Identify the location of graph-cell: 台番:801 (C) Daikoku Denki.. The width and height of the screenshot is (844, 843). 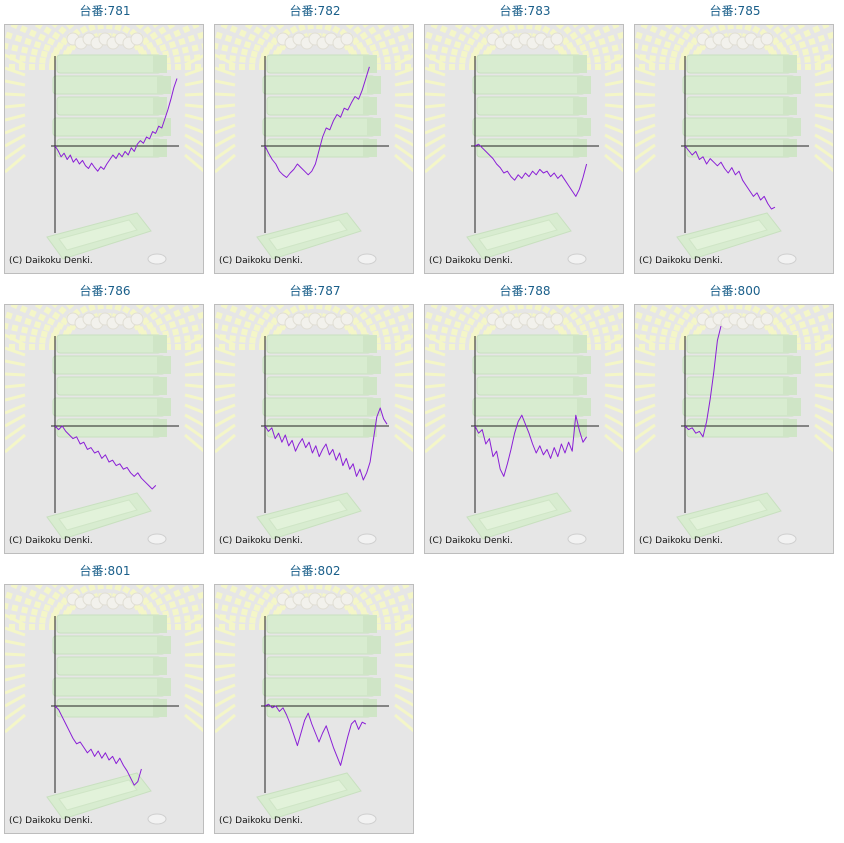
(105, 700).